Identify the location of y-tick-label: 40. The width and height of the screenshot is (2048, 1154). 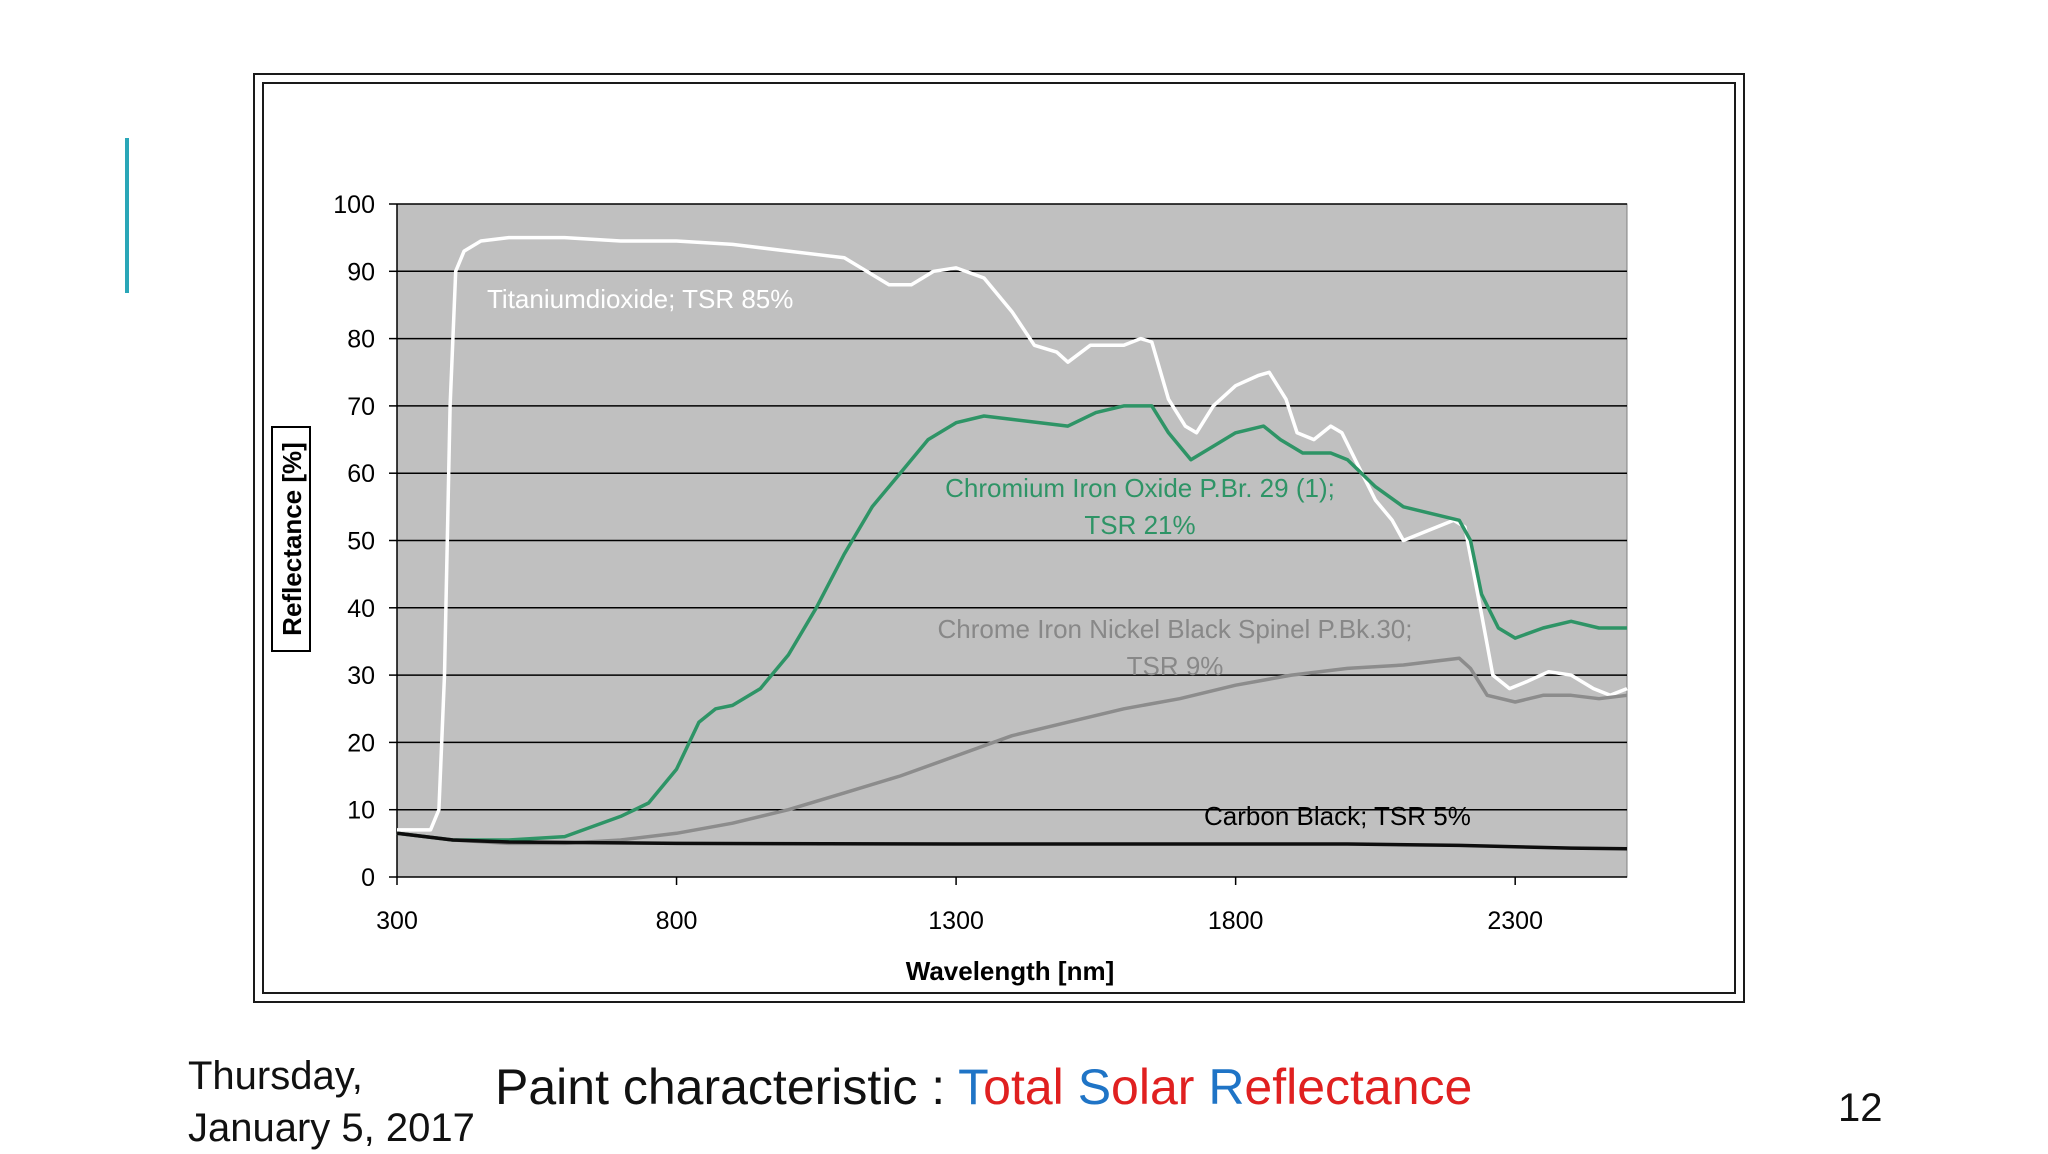
(361, 609).